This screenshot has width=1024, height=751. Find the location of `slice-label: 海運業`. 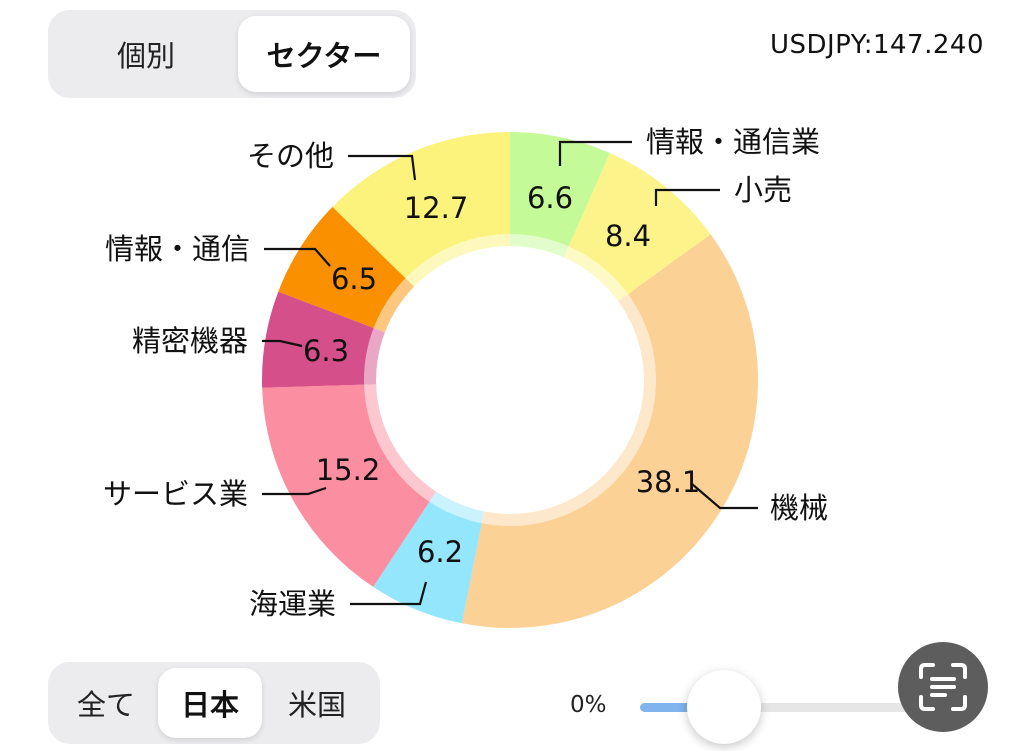

slice-label: 海運業 is located at coordinates (292, 604).